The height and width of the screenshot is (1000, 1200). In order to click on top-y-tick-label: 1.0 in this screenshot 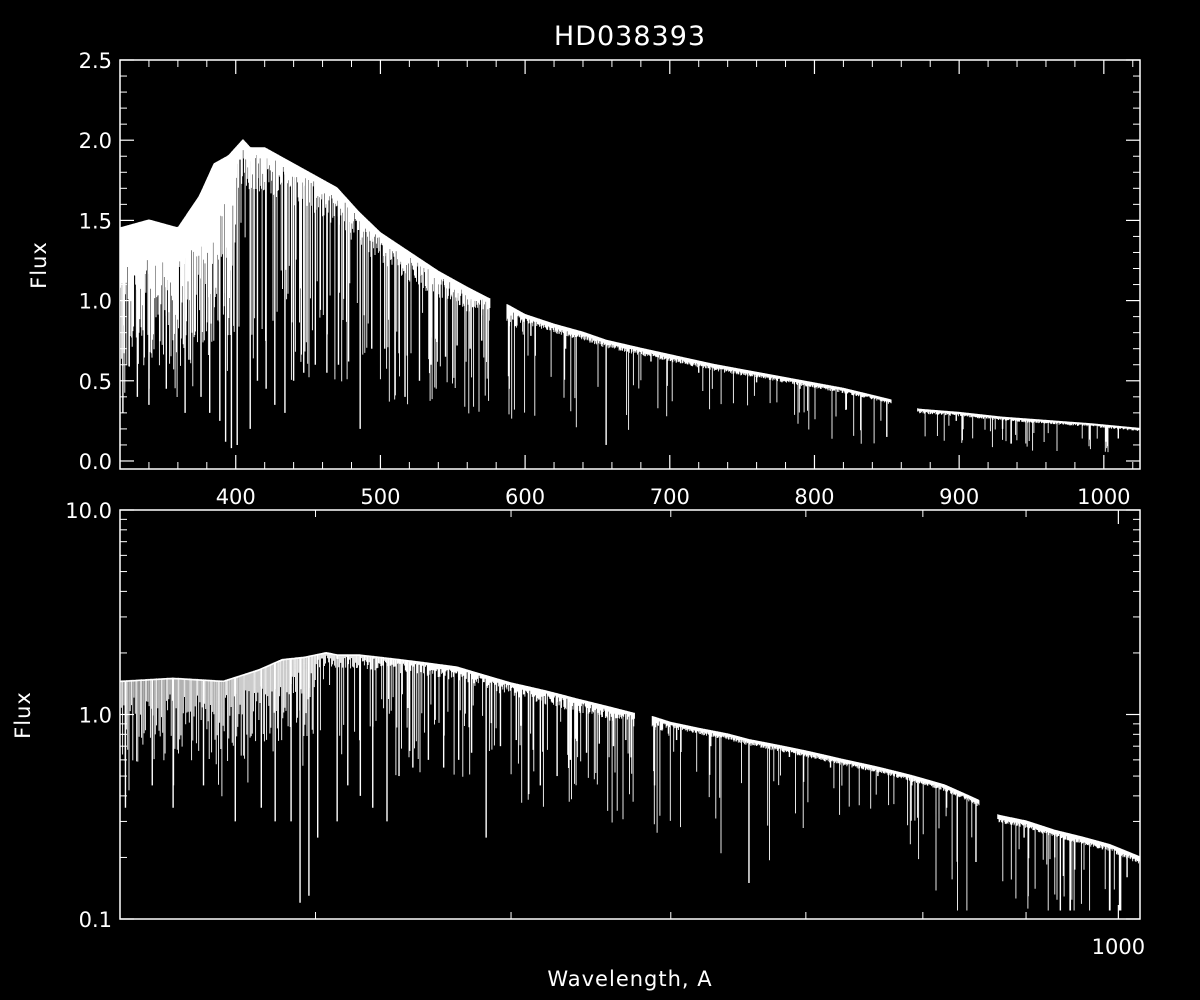, I will do `click(95, 302)`.